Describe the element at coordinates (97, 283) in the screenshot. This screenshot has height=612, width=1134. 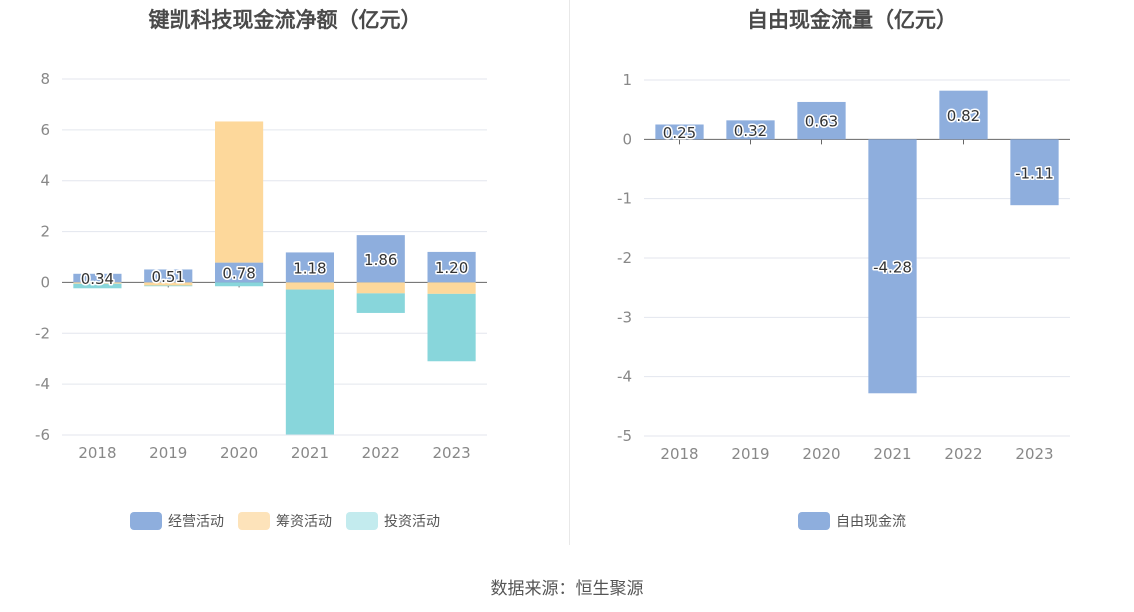
I see `bar-筹资活动-2018` at that location.